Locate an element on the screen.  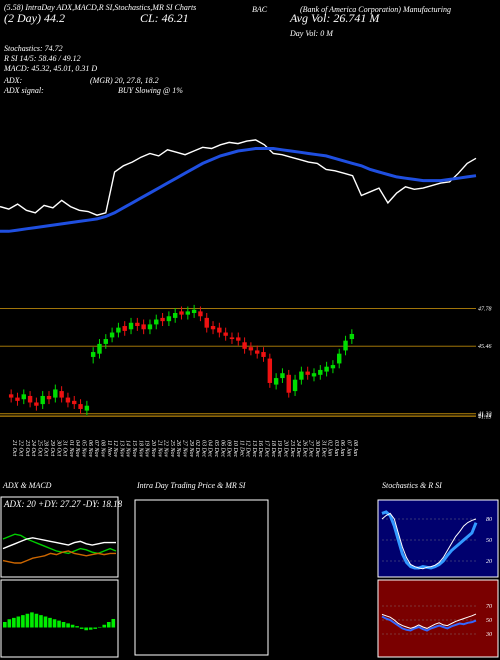
x-tick-label: 18 Dec is located at coordinates (273, 448).